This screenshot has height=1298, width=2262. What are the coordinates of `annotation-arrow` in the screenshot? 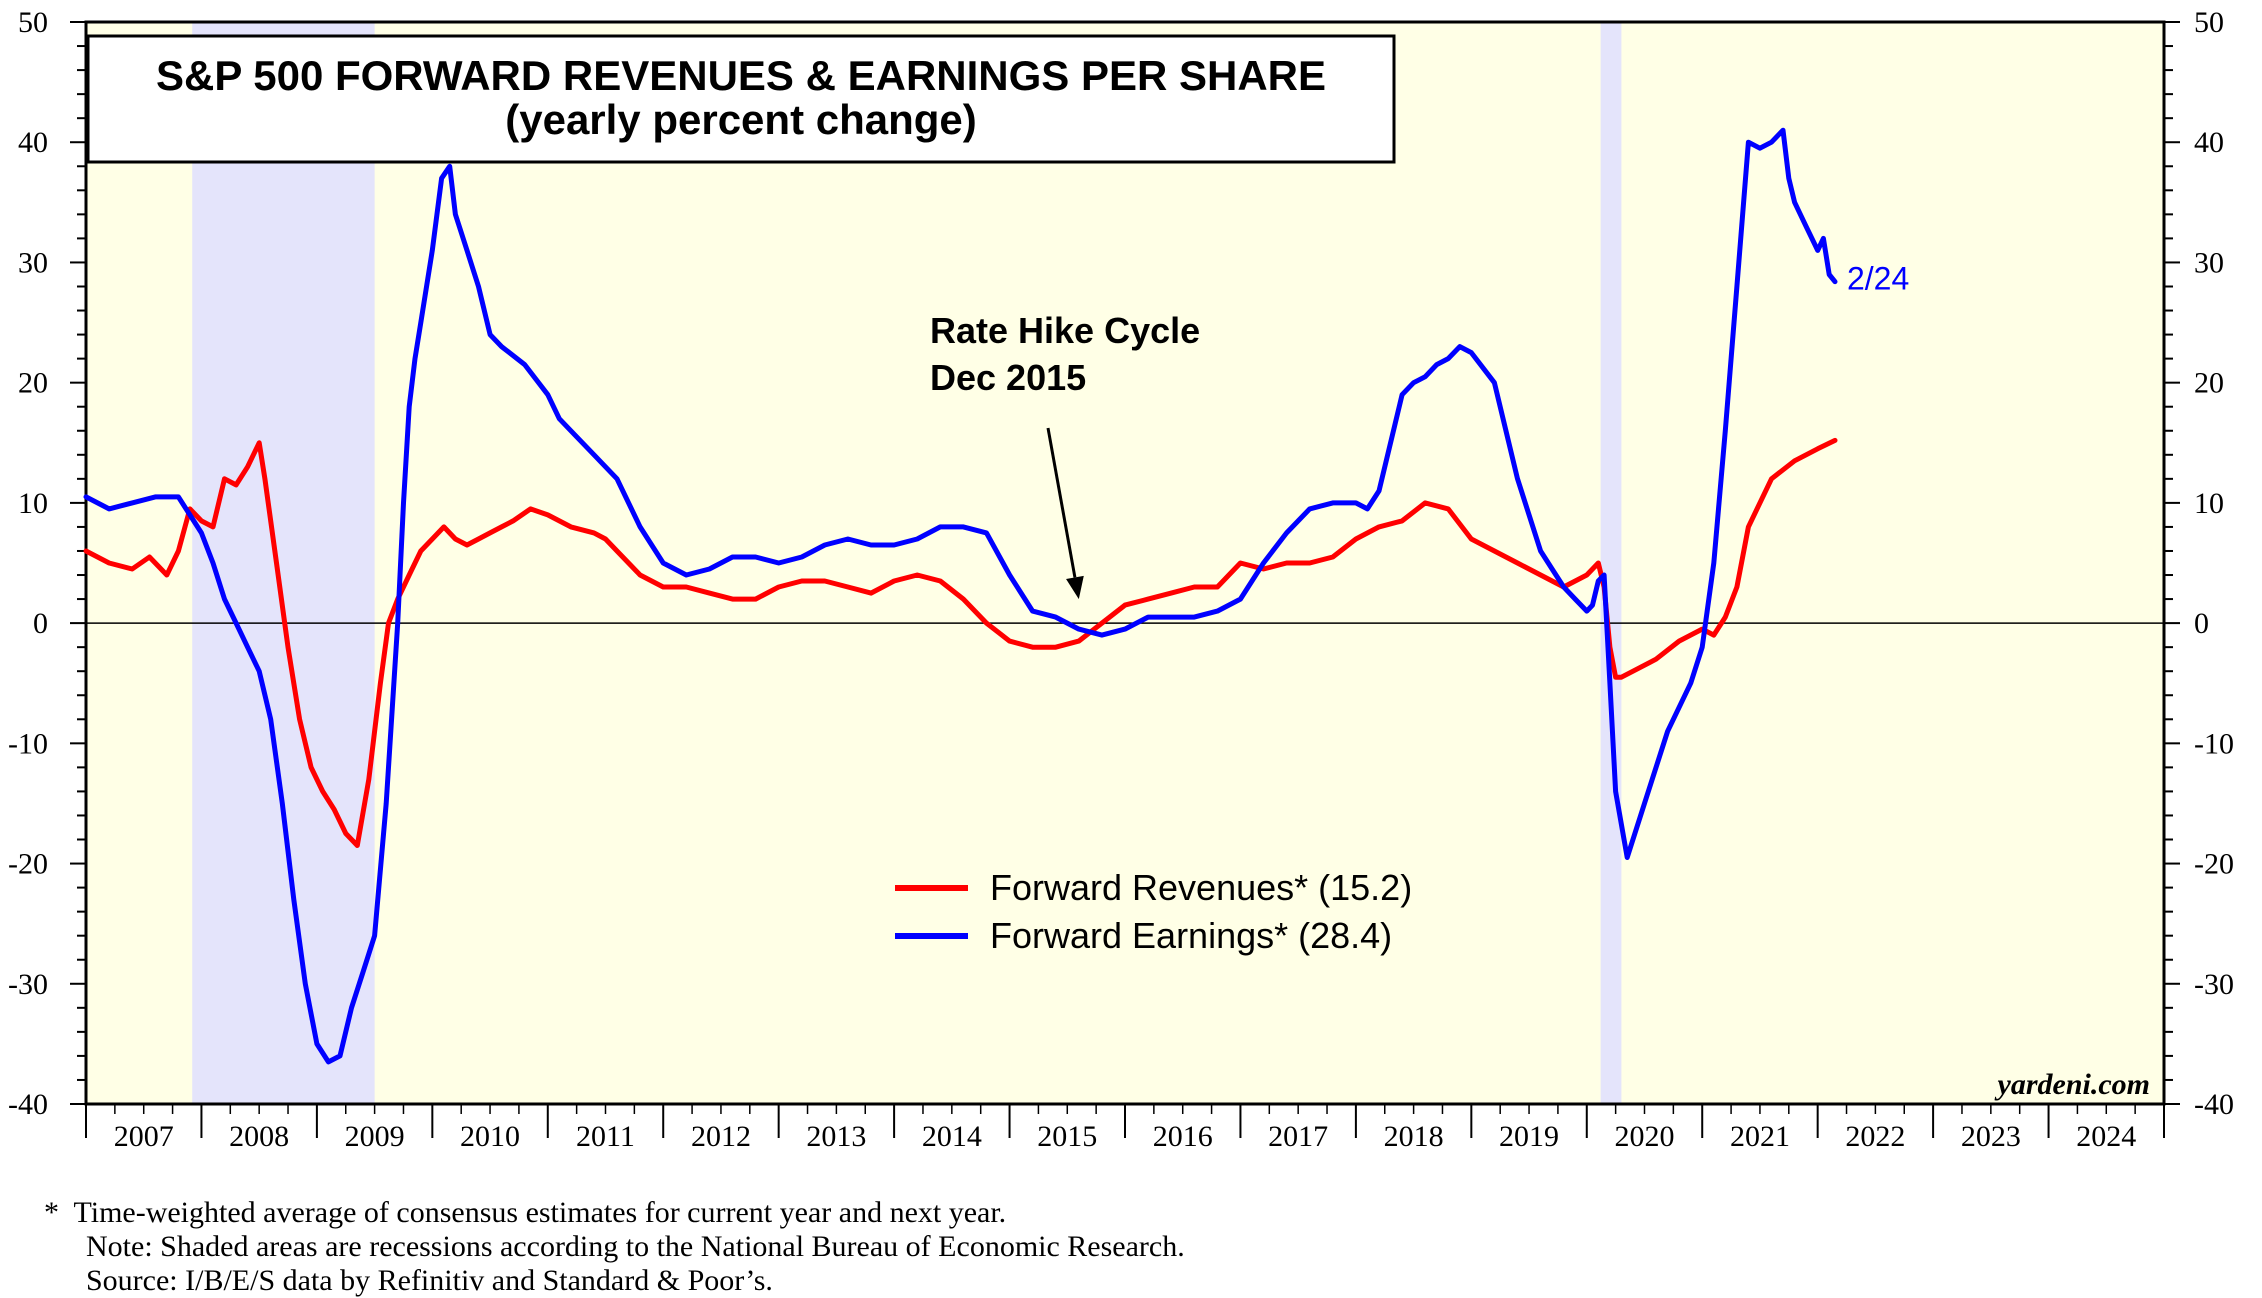 It's located at (1061, 502).